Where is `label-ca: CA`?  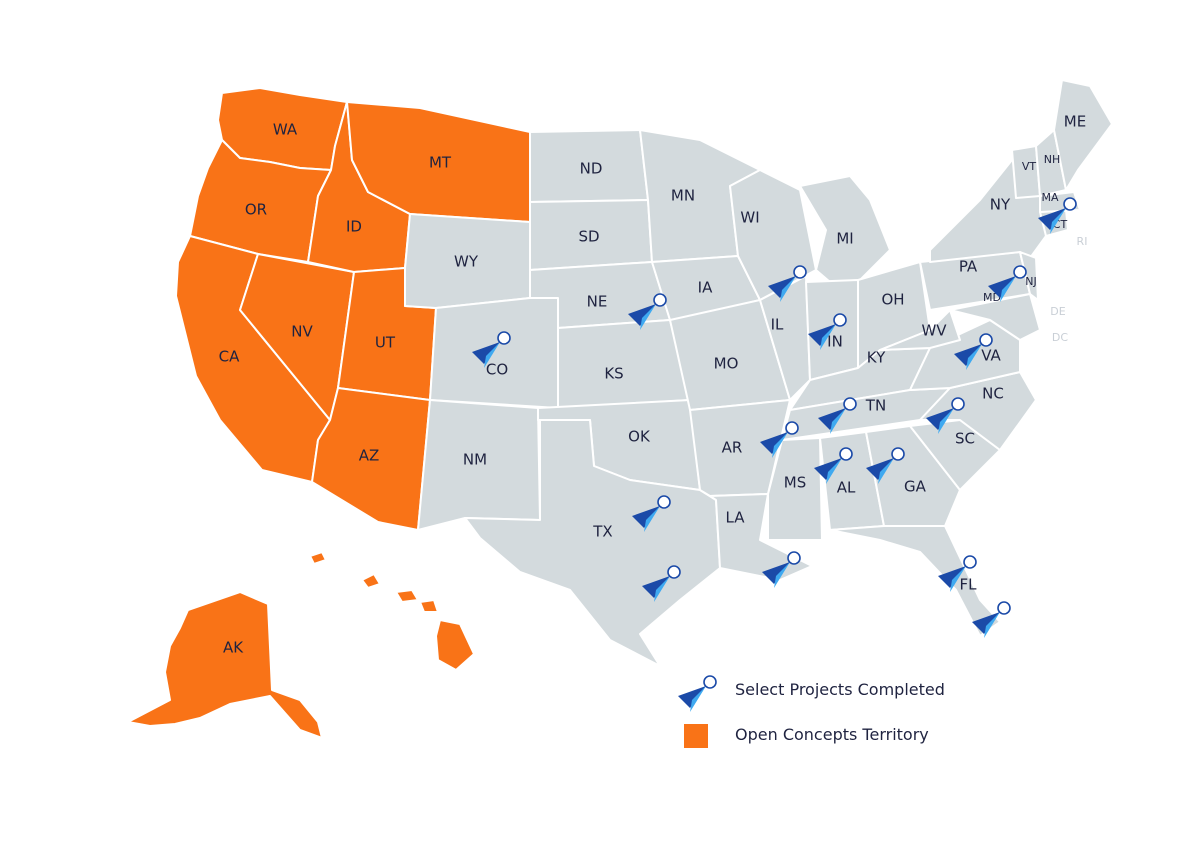 label-ca: CA is located at coordinates (229, 357).